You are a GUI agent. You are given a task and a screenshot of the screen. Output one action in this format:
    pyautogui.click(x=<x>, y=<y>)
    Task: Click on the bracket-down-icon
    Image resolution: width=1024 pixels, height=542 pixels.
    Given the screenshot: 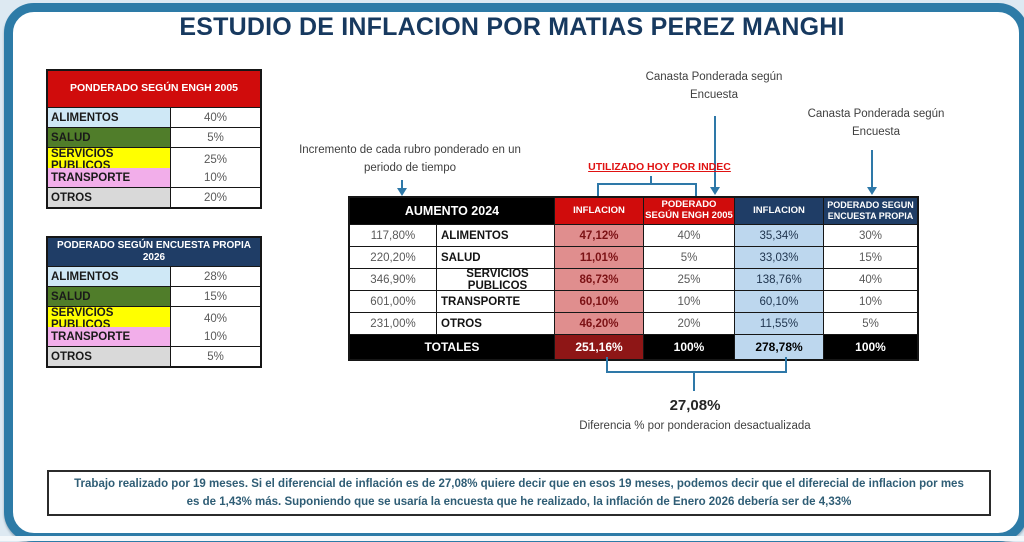 What is the action you would take?
    pyautogui.click(x=647, y=190)
    